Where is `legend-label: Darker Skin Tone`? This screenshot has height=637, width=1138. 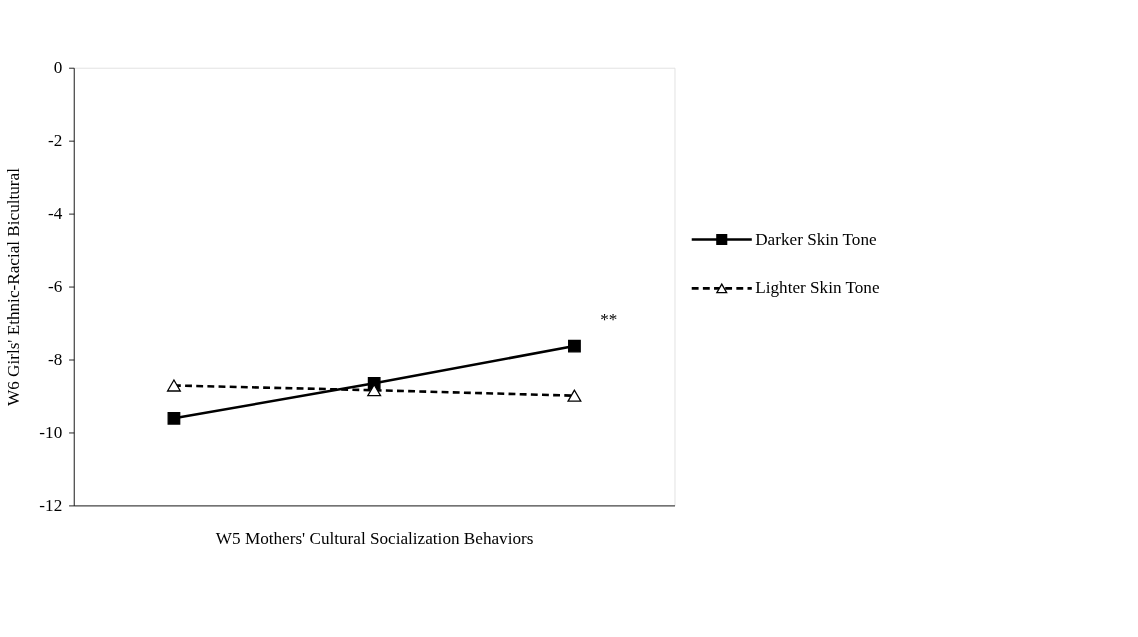
legend-label: Darker Skin Tone is located at coordinates (816, 239).